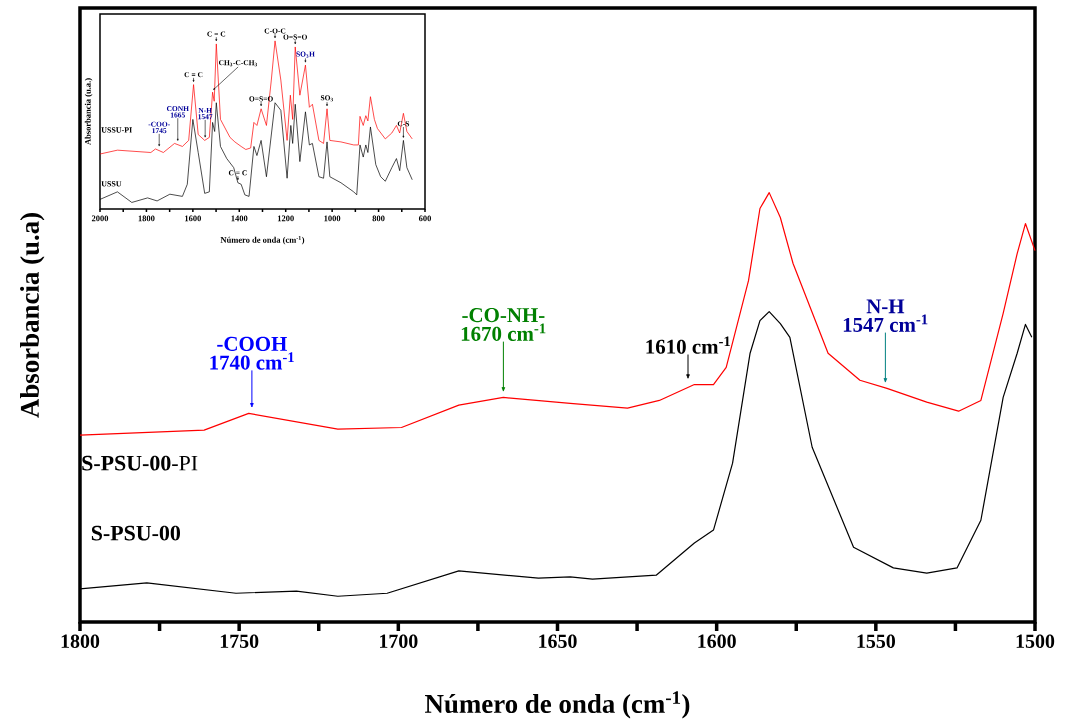 Image resolution: width=1070 pixels, height=721 pixels. I want to click on x-tick-label: 1700, so click(398, 641).